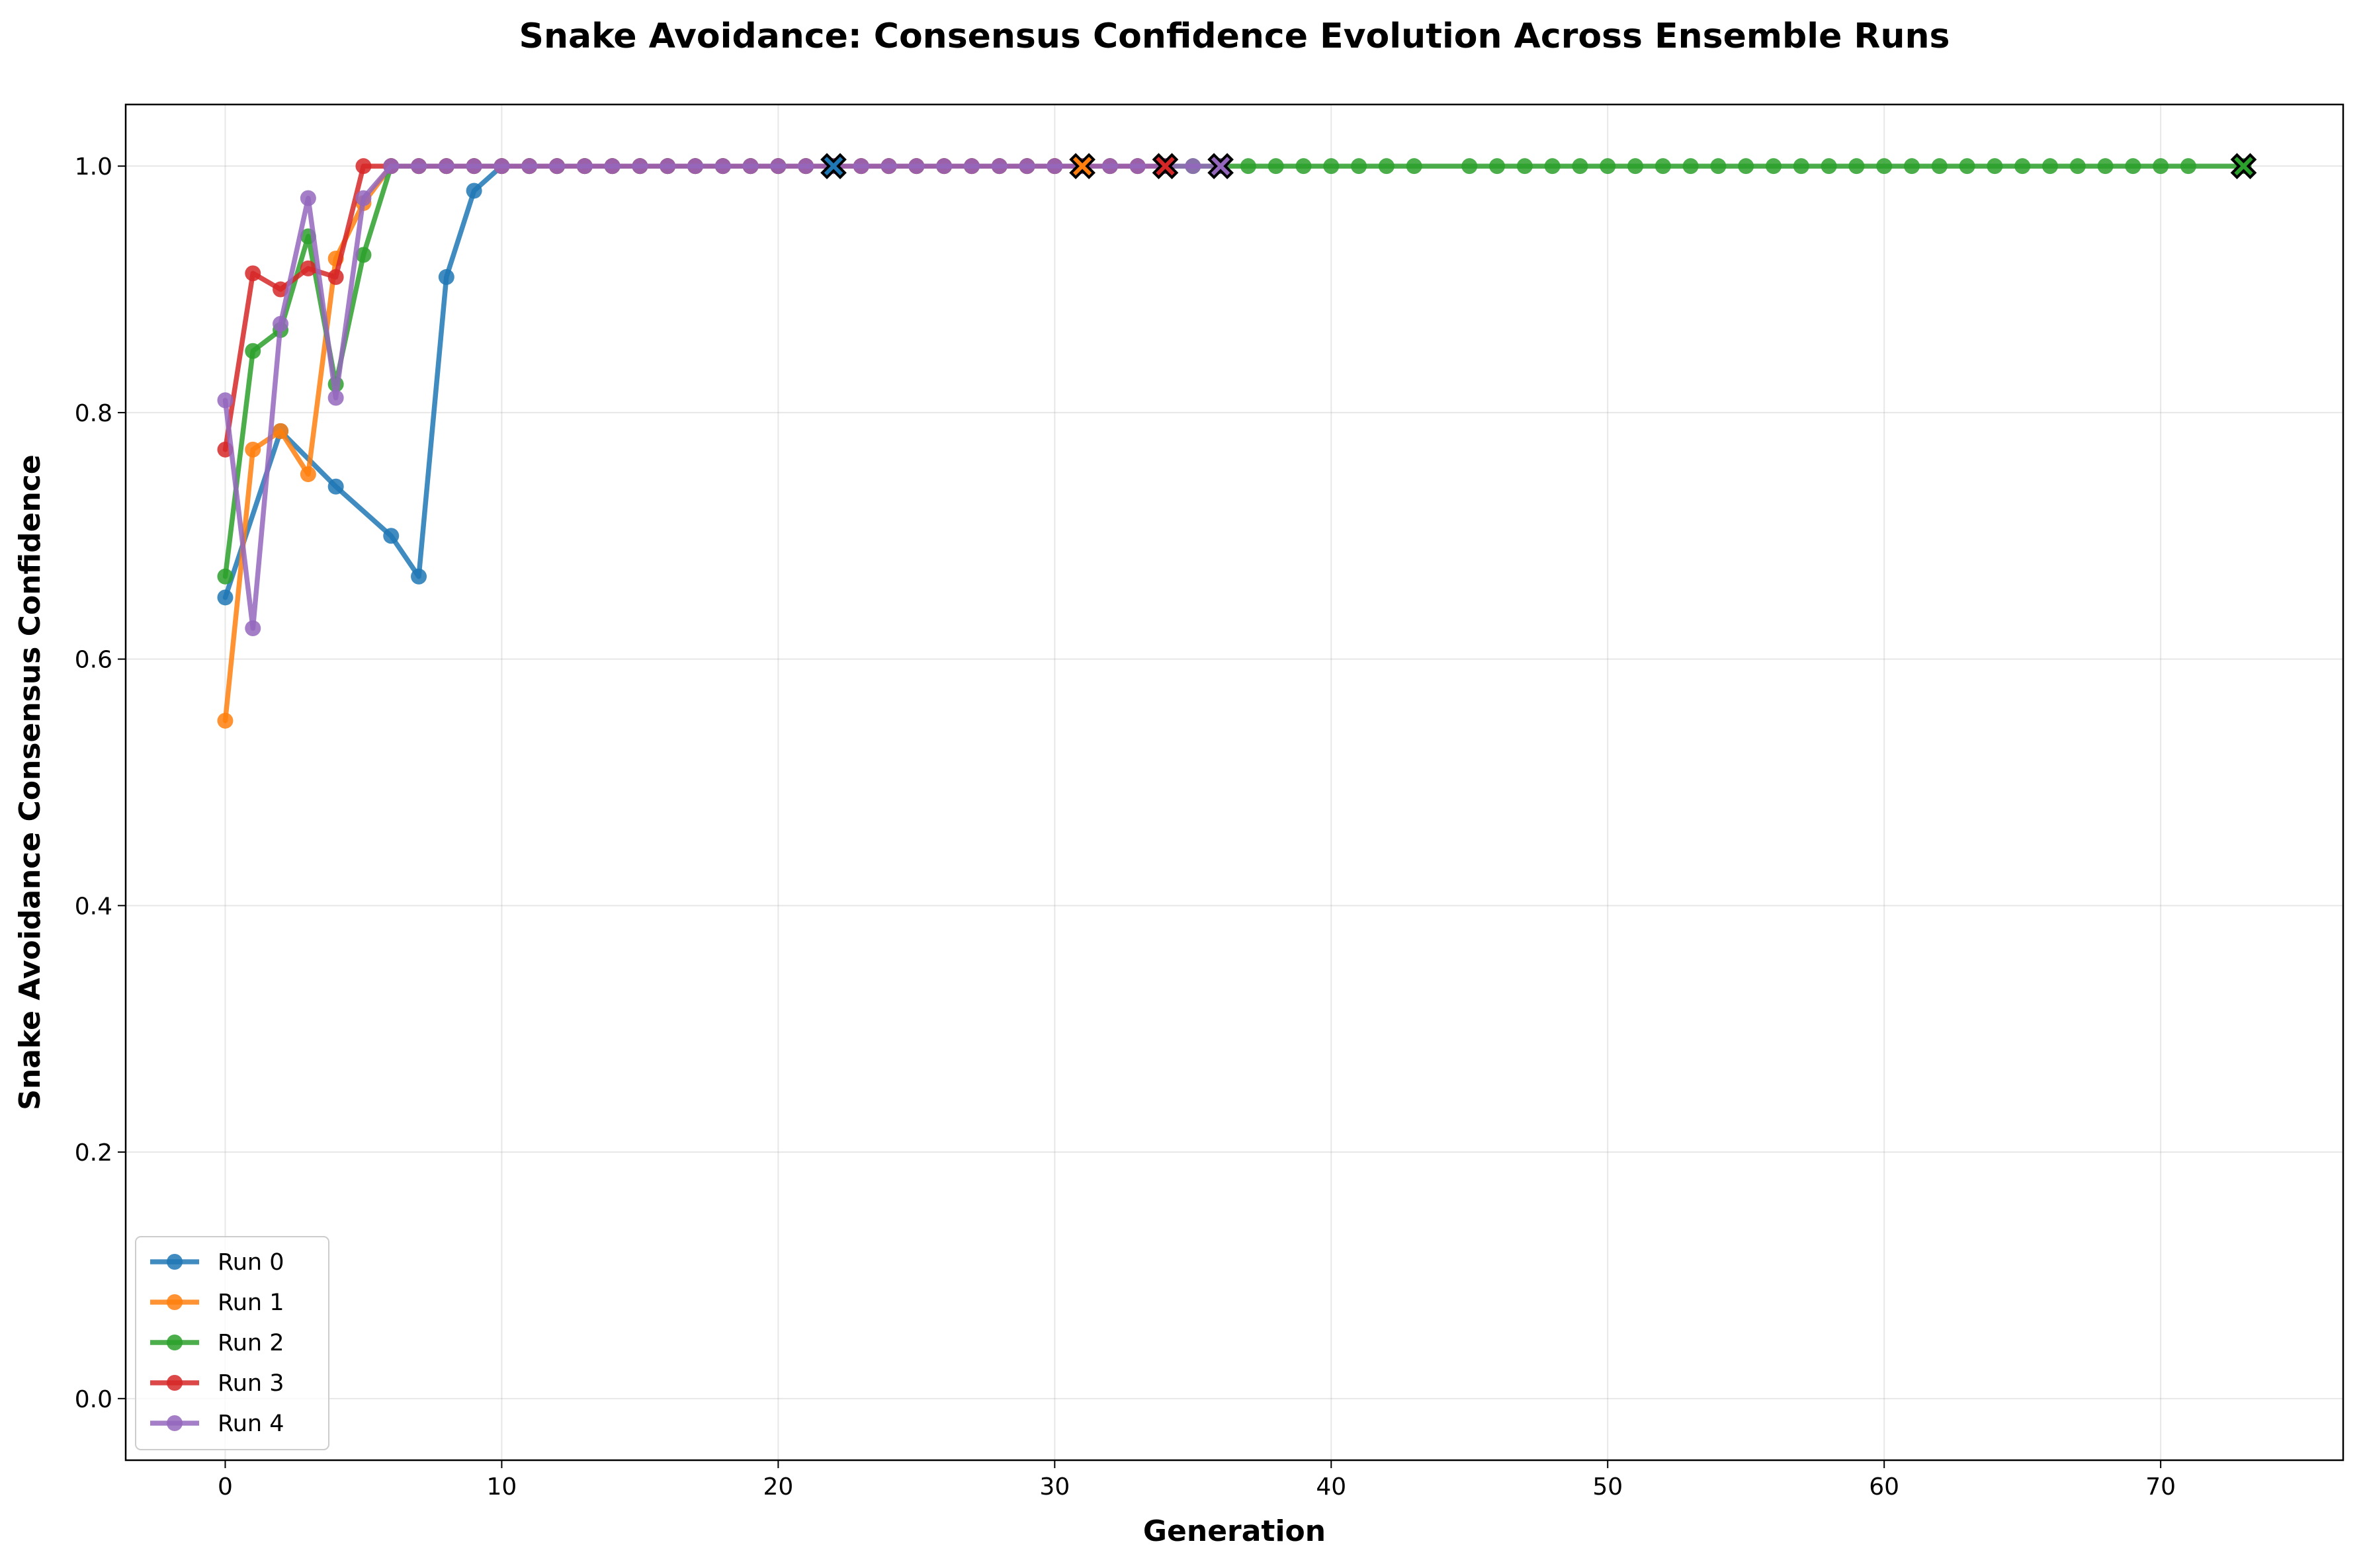 The image size is (2363, 1568). I want to click on legend-label: Run 0, so click(251, 1262).